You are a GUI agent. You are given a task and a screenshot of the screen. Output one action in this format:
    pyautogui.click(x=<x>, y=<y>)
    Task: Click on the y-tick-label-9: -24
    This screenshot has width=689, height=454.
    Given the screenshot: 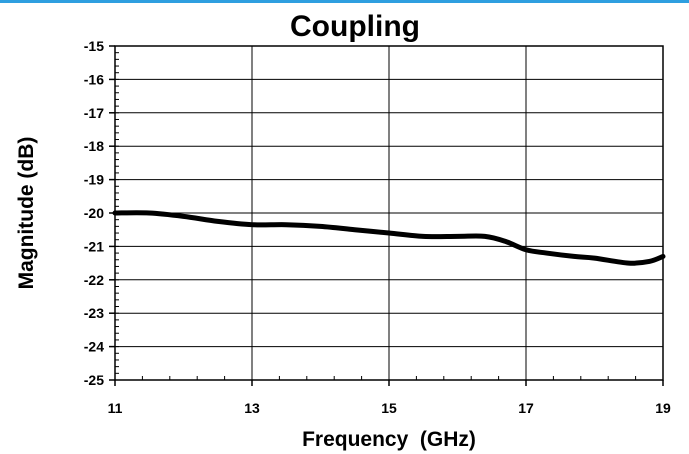 What is the action you would take?
    pyautogui.click(x=94, y=347)
    